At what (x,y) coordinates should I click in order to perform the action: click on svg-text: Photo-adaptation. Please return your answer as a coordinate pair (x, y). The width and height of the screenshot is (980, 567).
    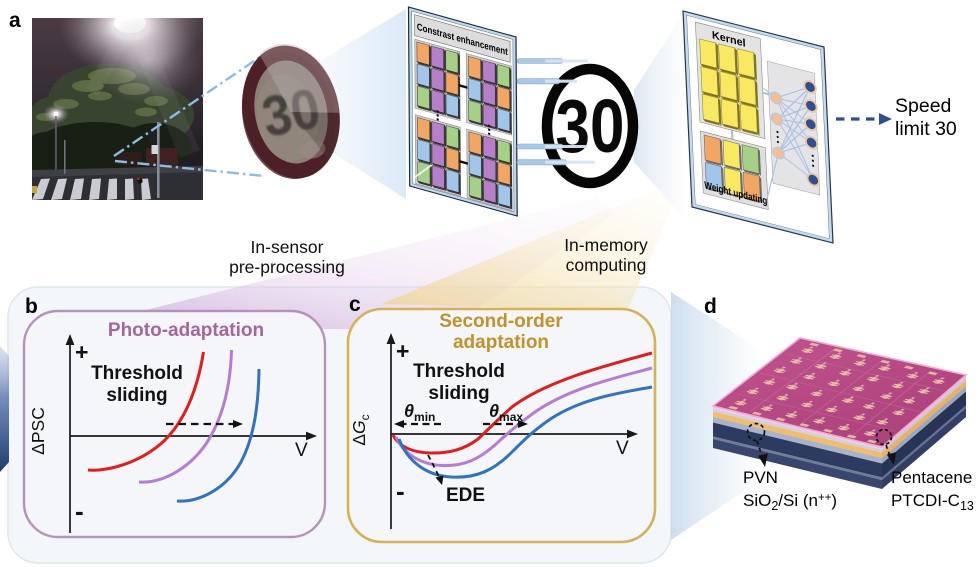
    Looking at the image, I should click on (186, 330).